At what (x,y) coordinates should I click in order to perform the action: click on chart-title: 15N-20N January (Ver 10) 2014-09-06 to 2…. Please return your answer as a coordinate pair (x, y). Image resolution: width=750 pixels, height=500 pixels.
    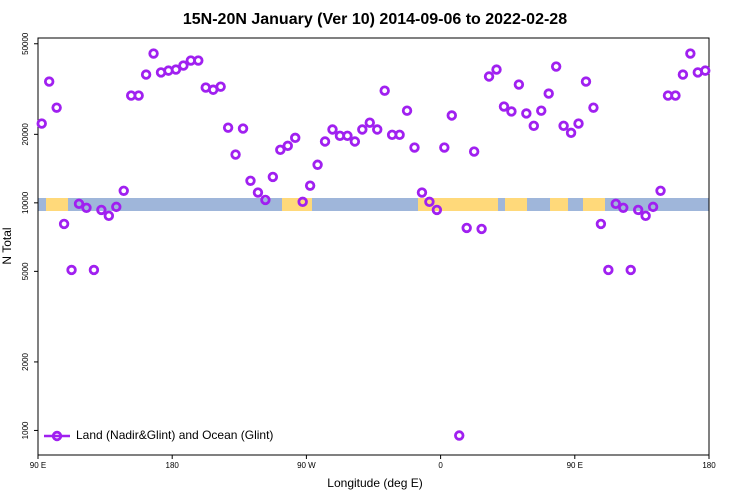
    Looking at the image, I should click on (375, 19).